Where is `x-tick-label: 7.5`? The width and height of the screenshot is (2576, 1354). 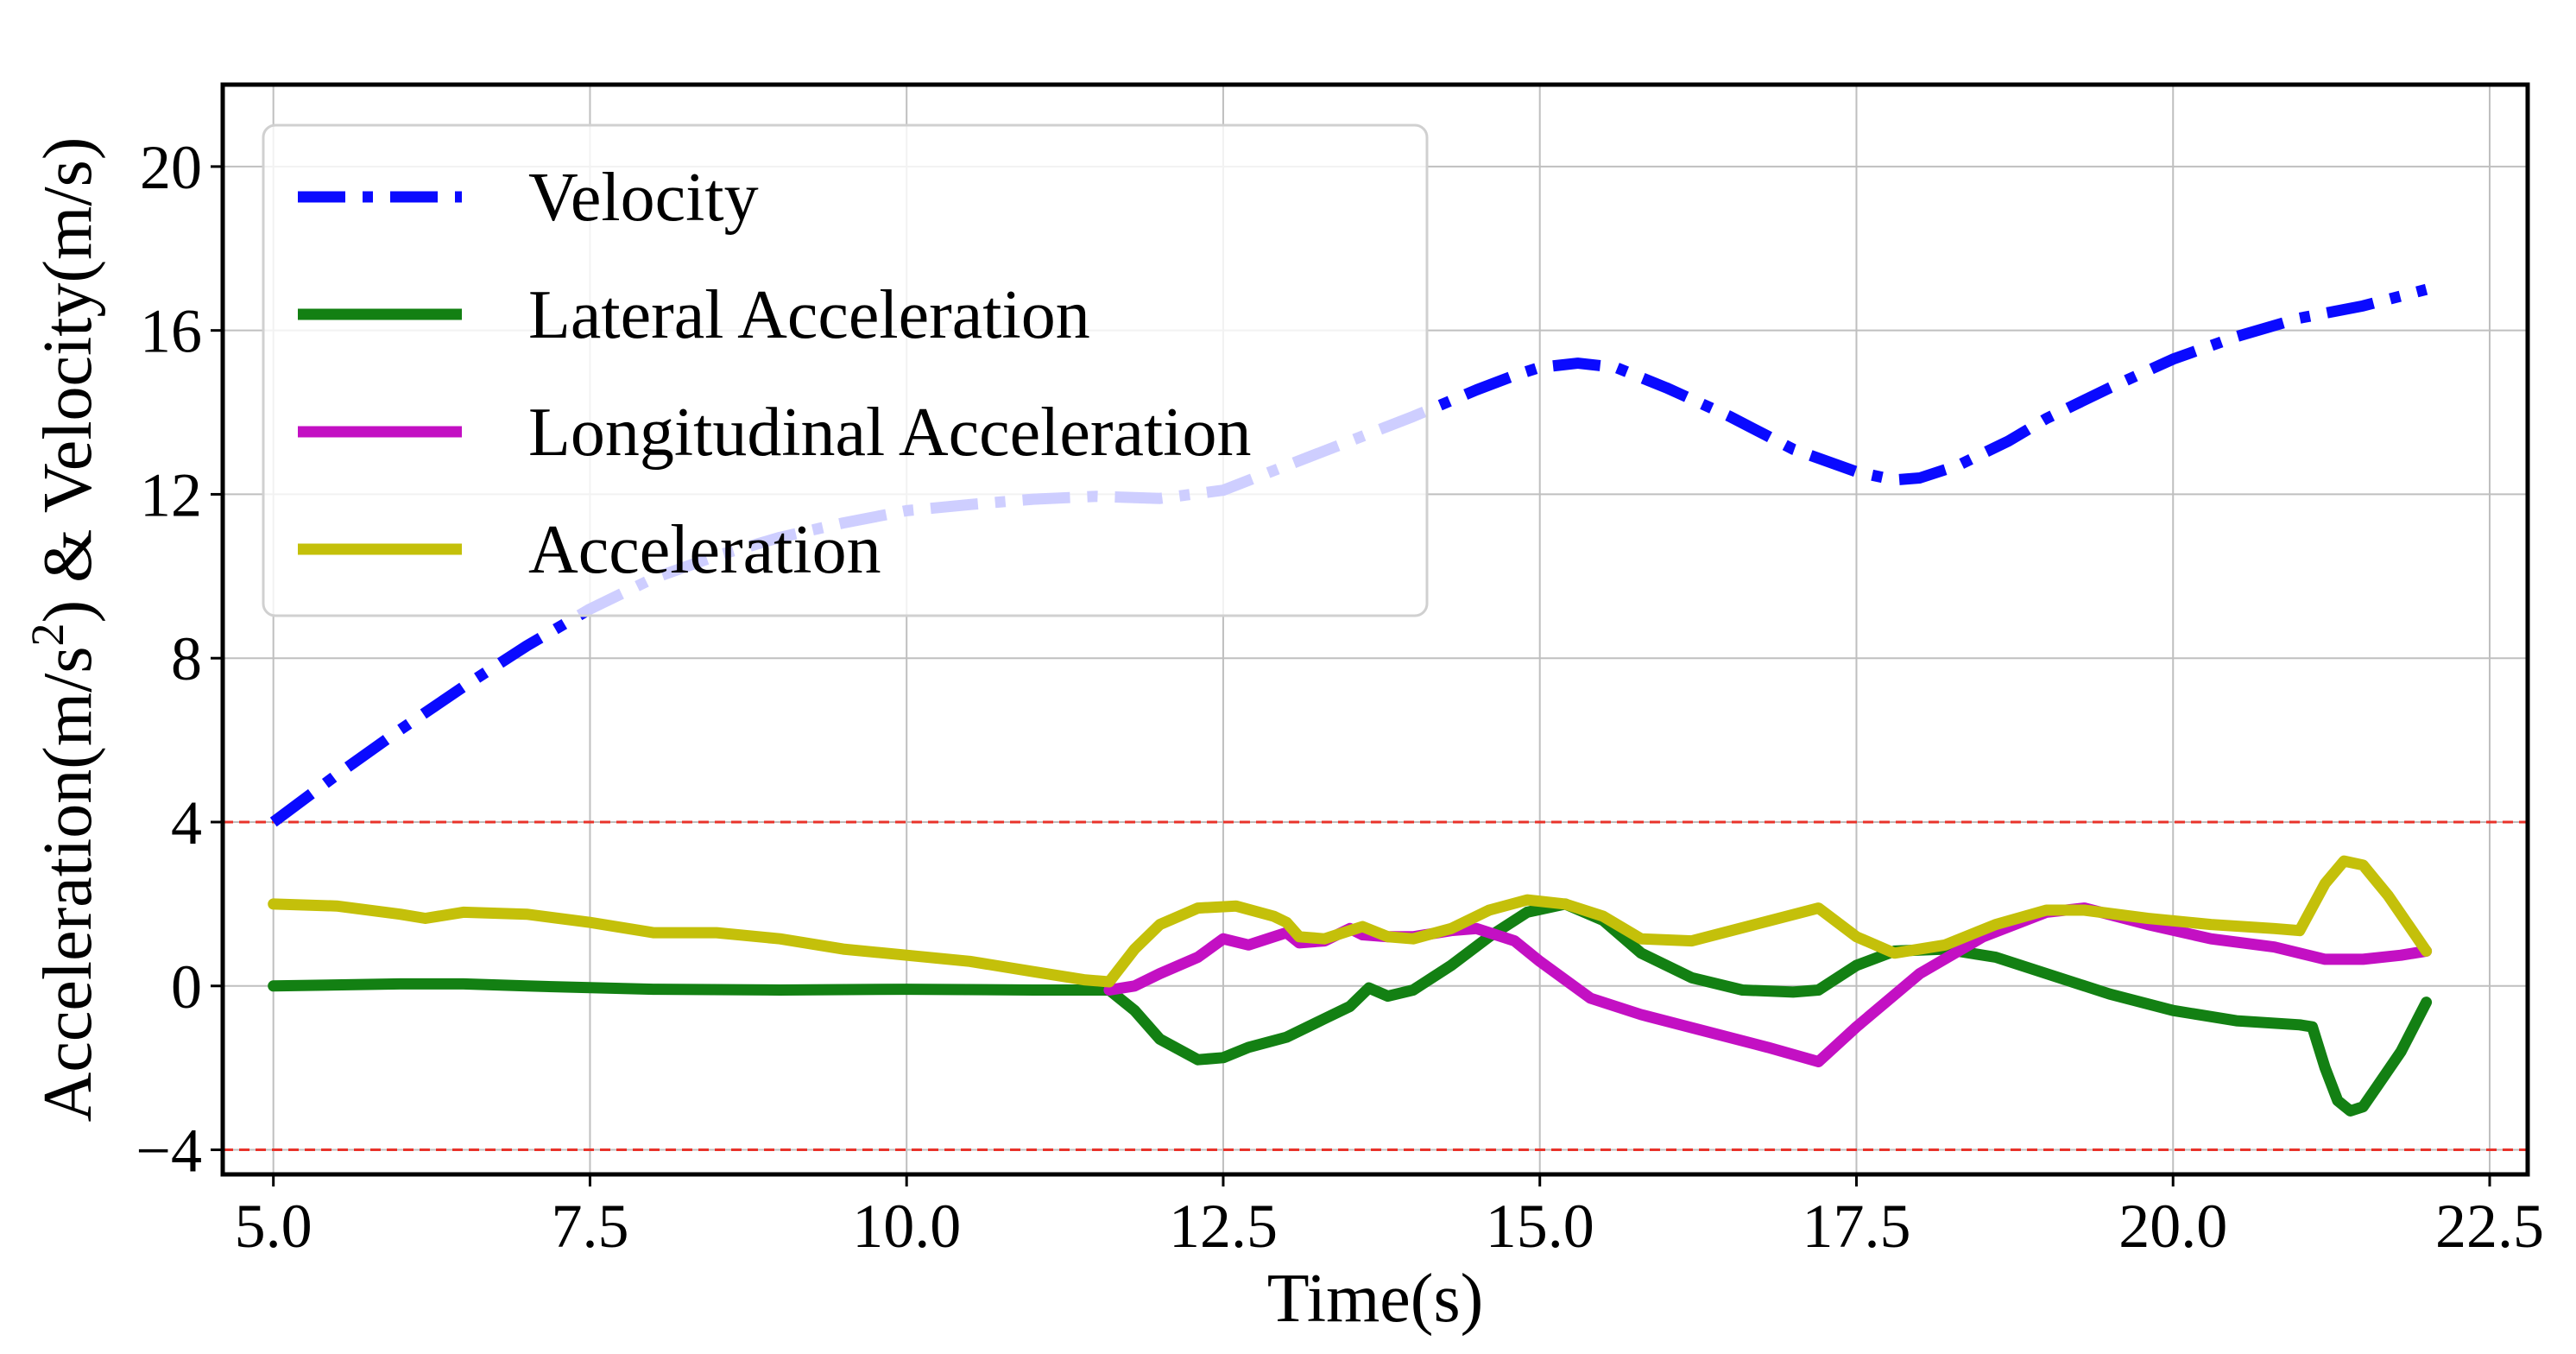 x-tick-label: 7.5 is located at coordinates (589, 1226).